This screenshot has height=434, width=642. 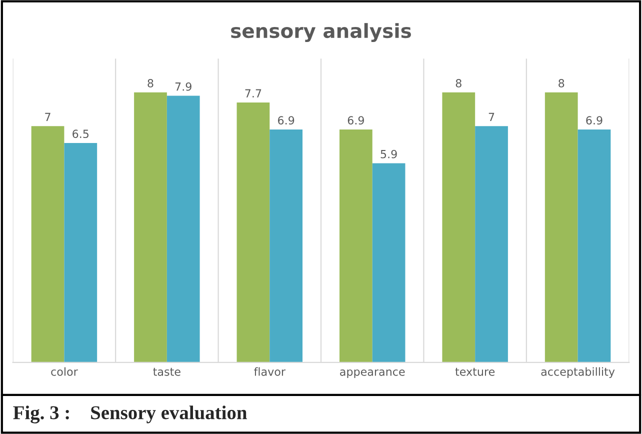 I want to click on x-tick-label: flavor, so click(x=270, y=371).